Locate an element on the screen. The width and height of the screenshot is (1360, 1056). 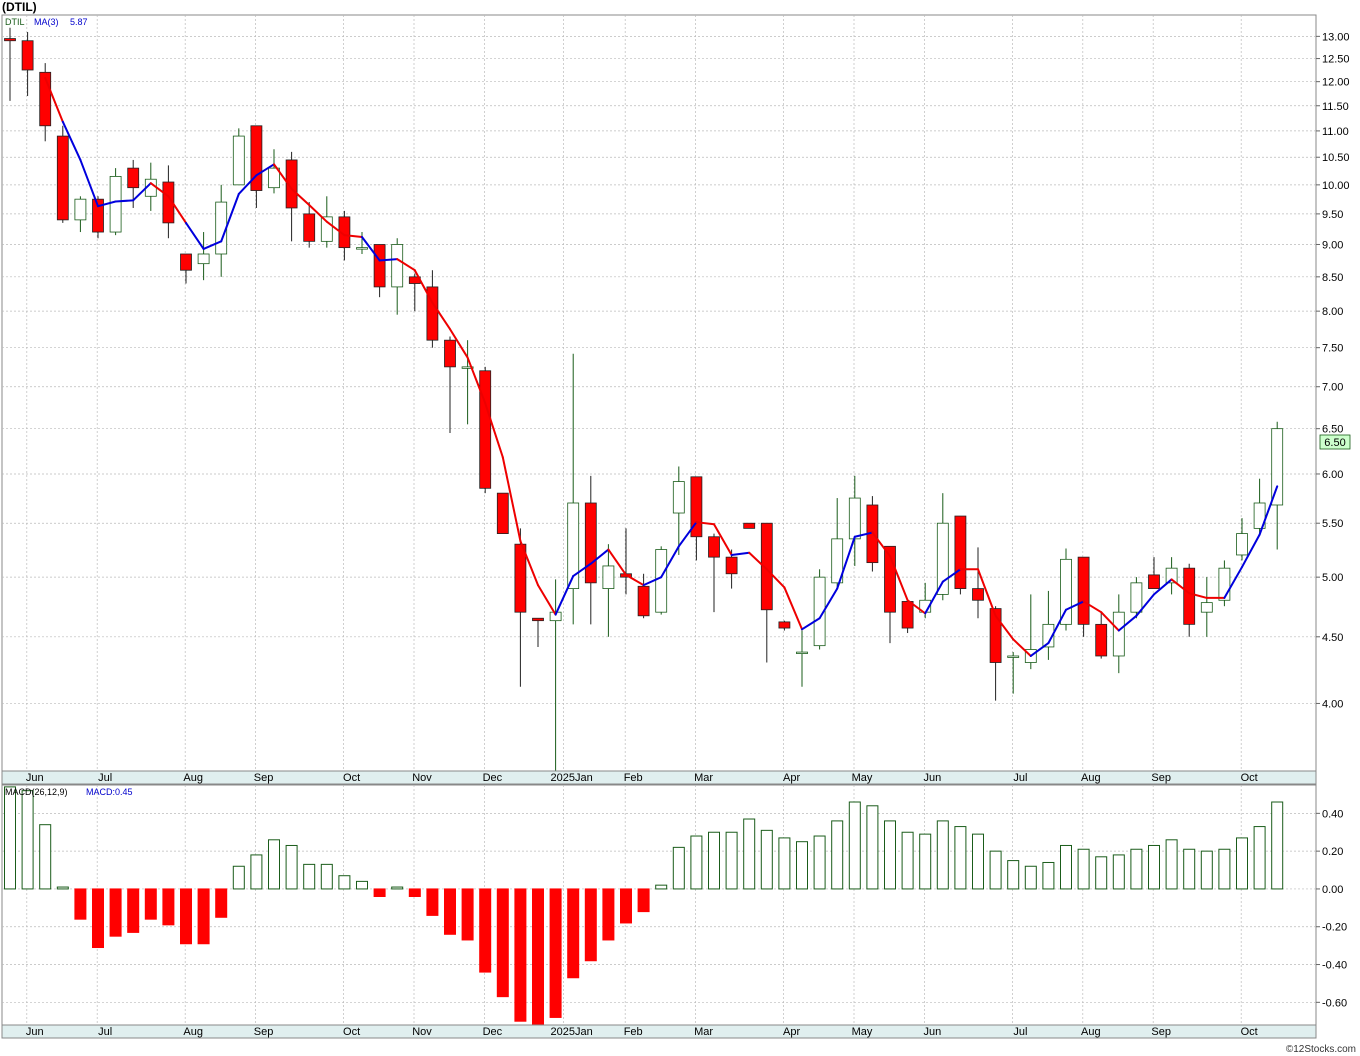
macd-y-tick-label: 0.00 is located at coordinates (1332, 890).